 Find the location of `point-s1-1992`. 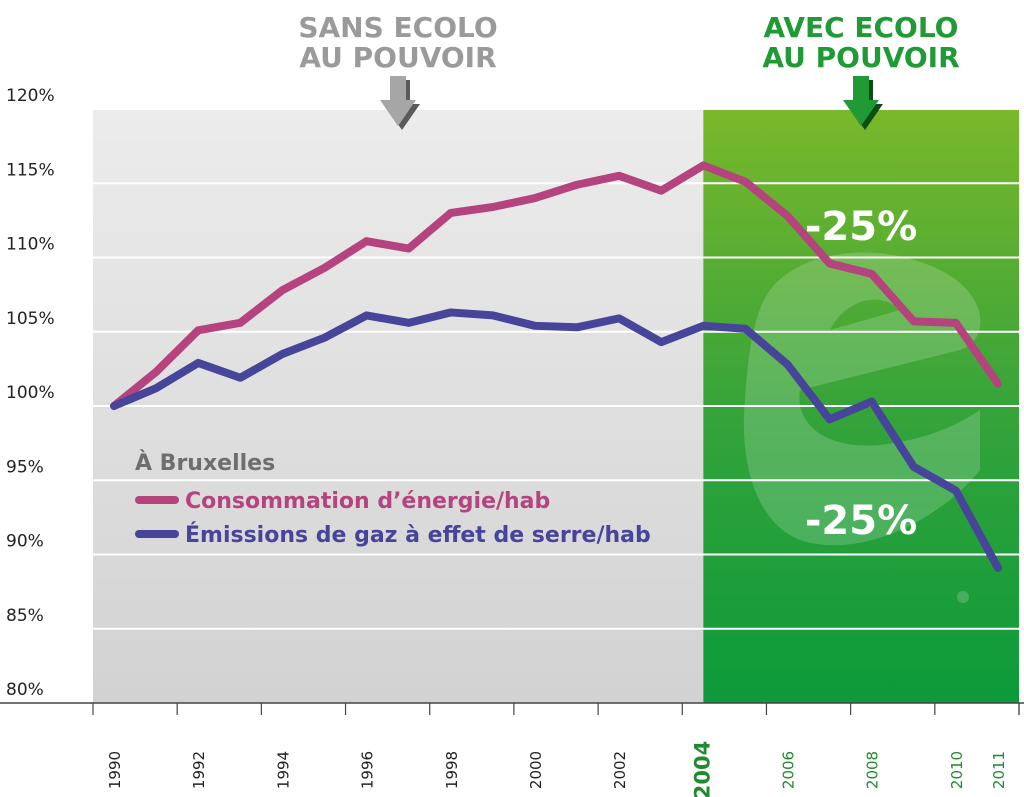

point-s1-1992 is located at coordinates (198, 362).